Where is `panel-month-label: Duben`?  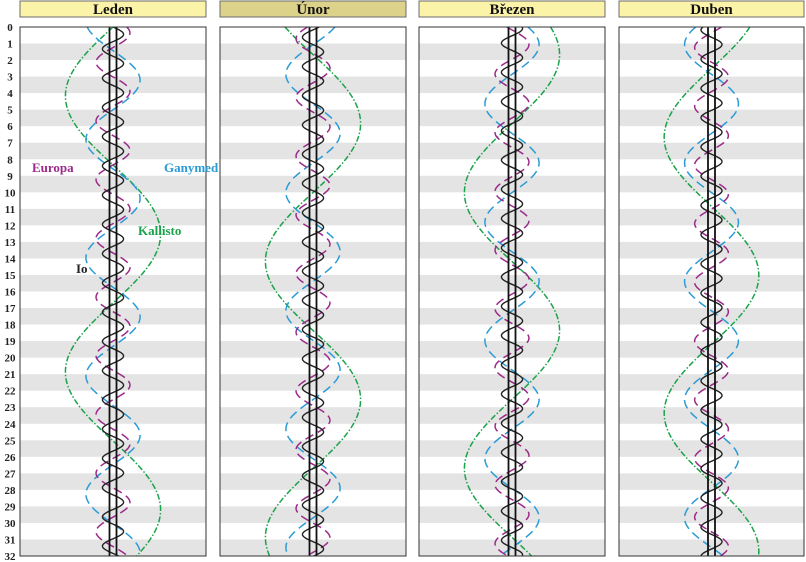 panel-month-label: Duben is located at coordinates (711, 10).